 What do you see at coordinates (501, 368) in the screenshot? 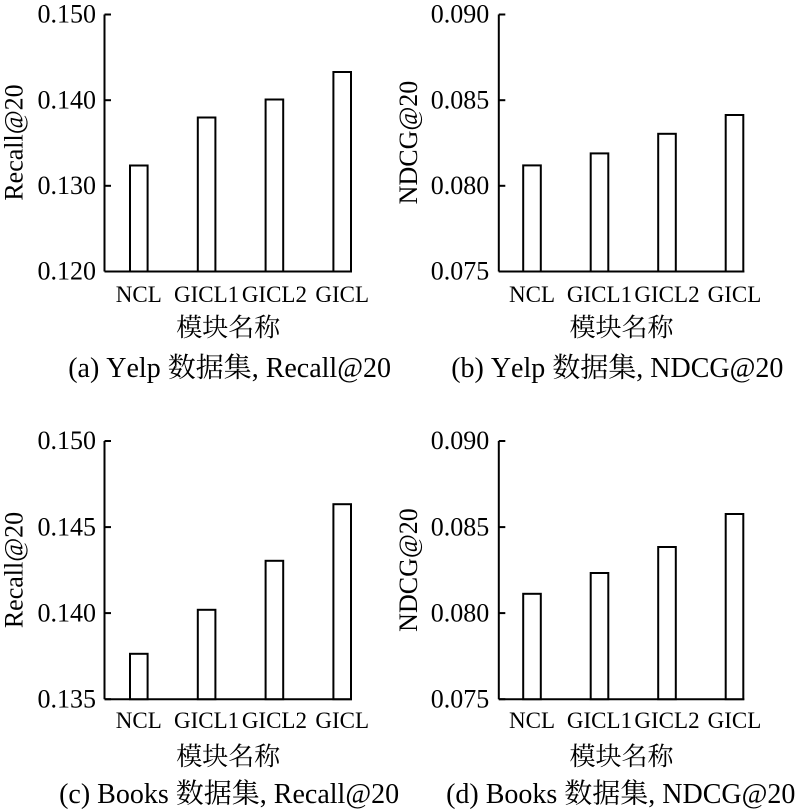
I see `svg-text: (b) Yelp` at bounding box center [501, 368].